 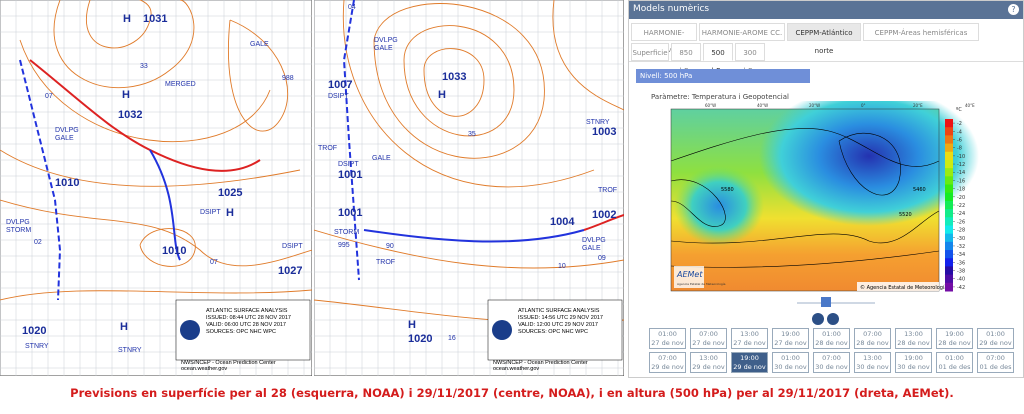 I want to click on map-label: GALE, so click(x=259, y=44).